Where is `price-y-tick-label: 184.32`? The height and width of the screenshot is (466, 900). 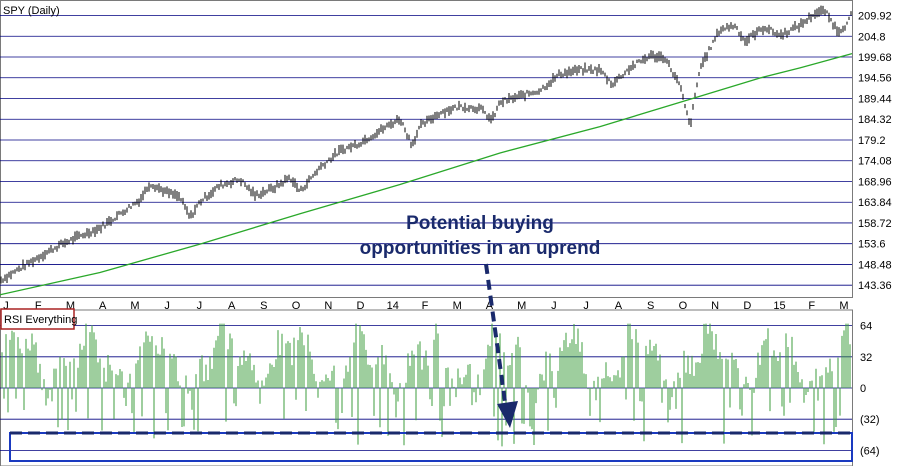 price-y-tick-label: 184.32 is located at coordinates (875, 120).